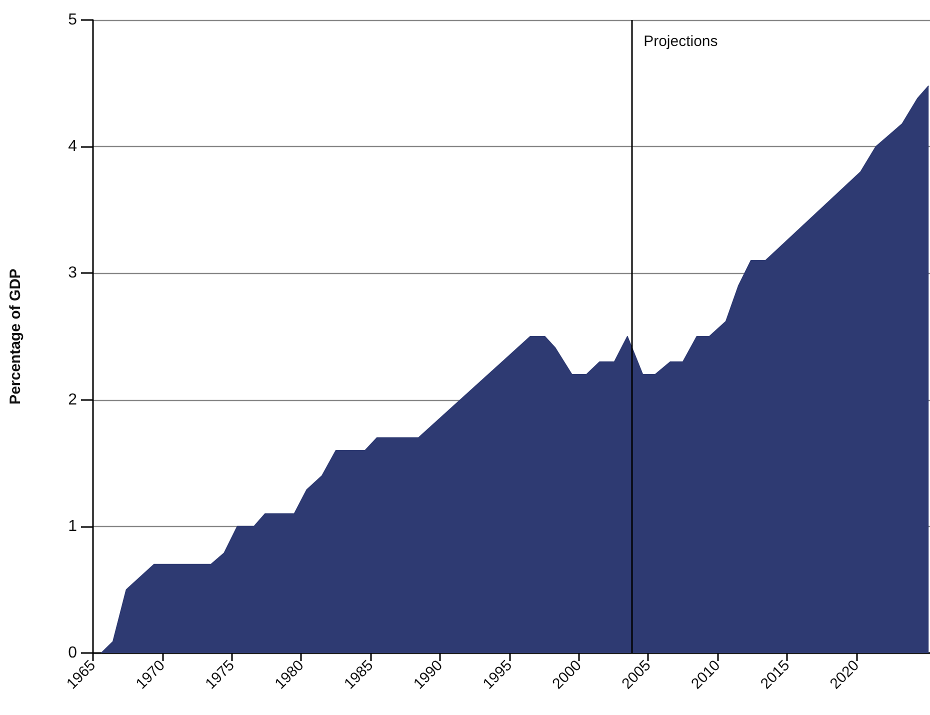  I want to click on y-tick-label: 2, so click(73, 399).